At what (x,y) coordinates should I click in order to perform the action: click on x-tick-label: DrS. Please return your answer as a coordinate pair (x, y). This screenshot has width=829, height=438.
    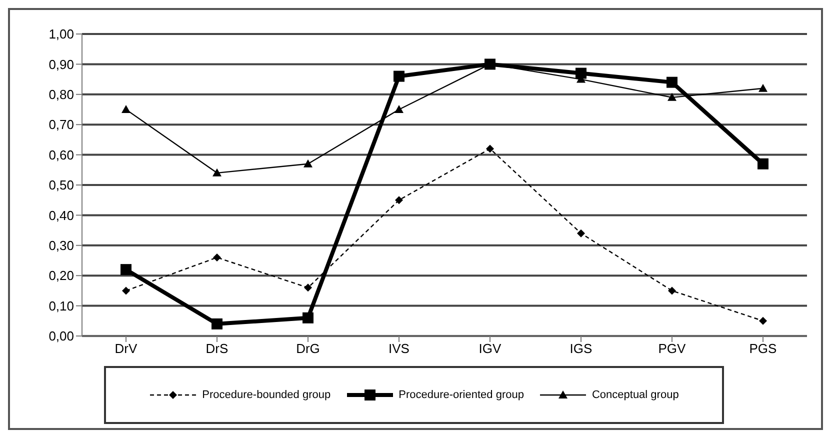
    Looking at the image, I should click on (217, 348).